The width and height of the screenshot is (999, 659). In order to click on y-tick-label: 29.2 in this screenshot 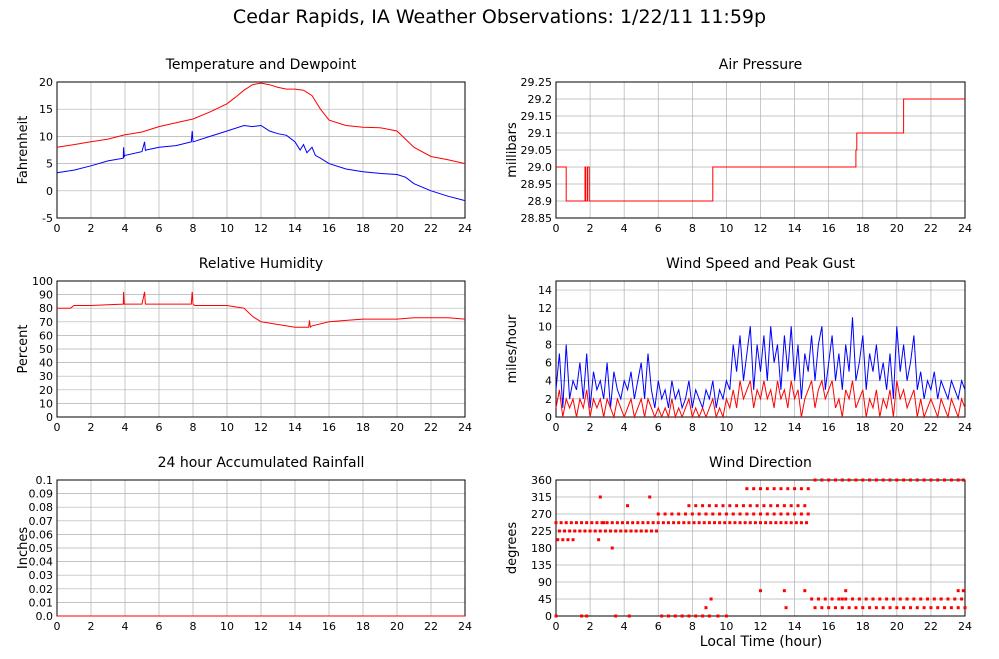, I will do `click(540, 99)`.